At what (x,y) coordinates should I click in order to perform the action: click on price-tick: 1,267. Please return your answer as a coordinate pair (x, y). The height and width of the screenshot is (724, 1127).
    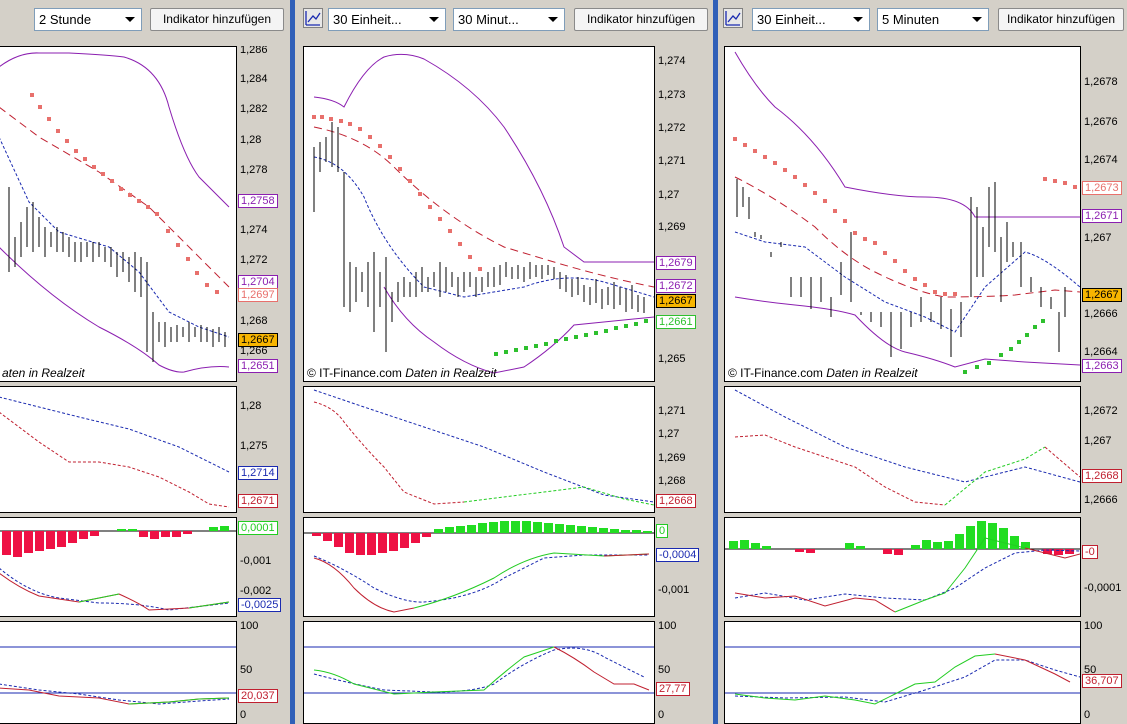
    Looking at the image, I should click on (1098, 238).